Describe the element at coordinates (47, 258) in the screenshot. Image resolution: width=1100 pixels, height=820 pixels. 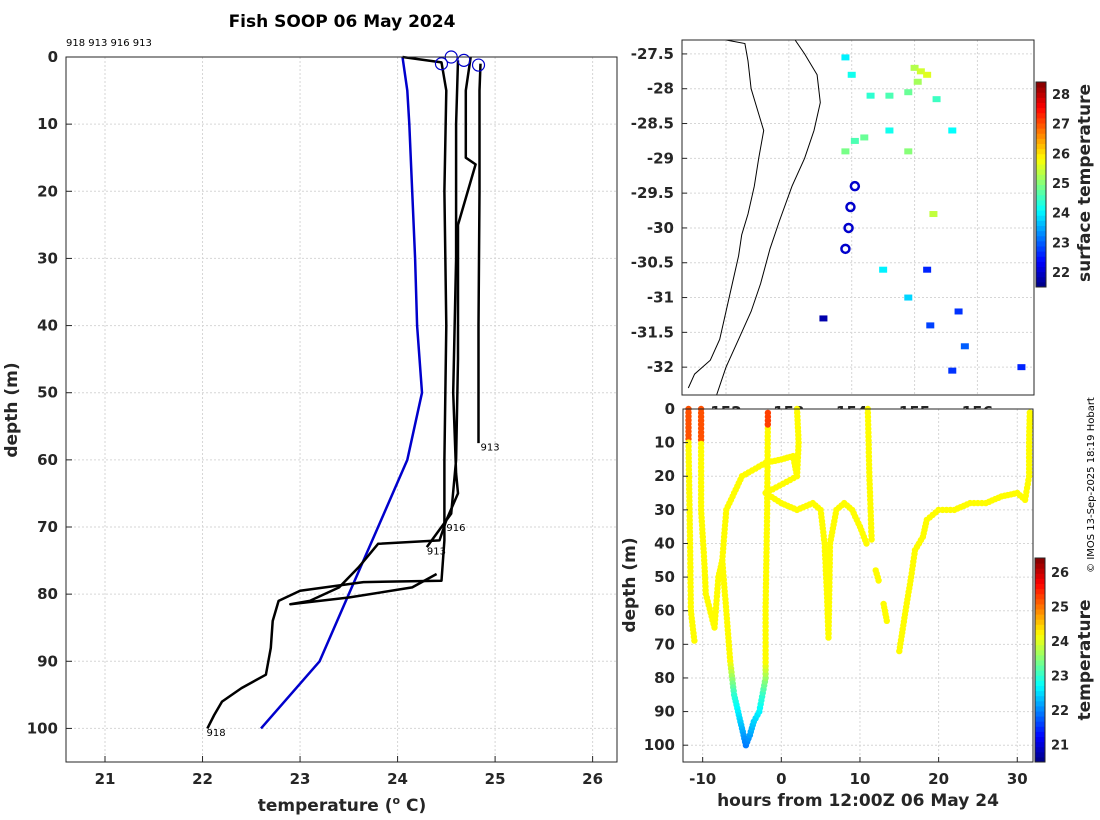
I see `y-tick-label: 30` at that location.